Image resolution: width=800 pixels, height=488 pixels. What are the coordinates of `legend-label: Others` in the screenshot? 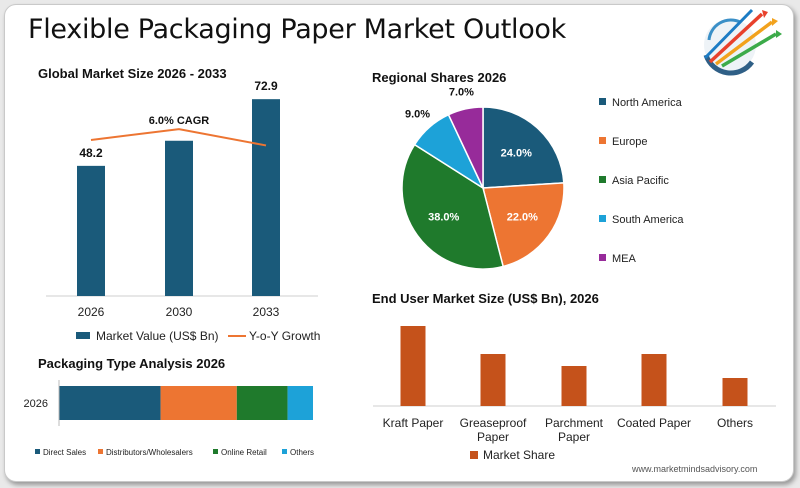 It's located at (302, 452).